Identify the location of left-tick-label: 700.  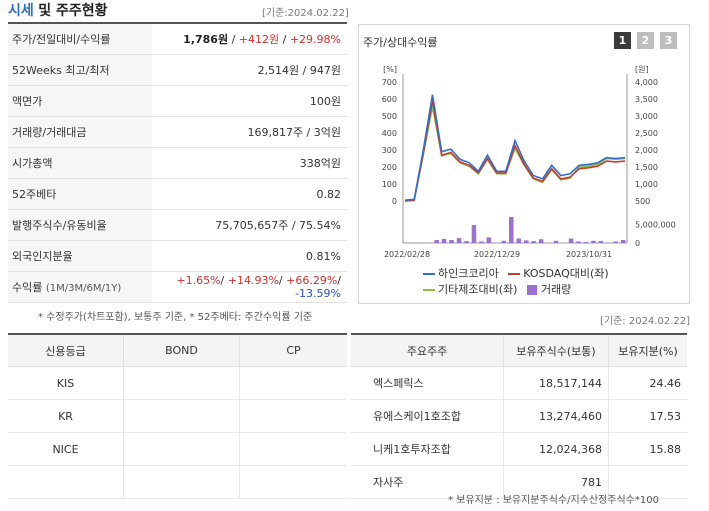
(389, 82).